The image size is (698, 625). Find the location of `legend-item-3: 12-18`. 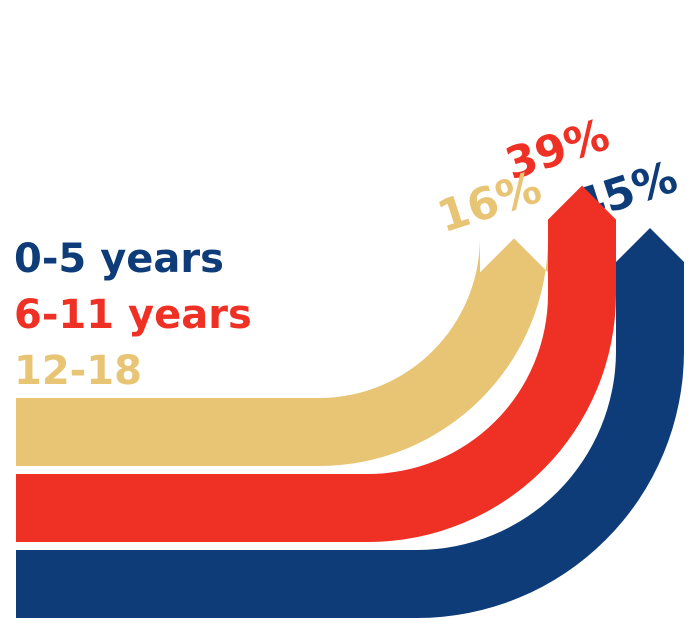

legend-item-3: 12-18 is located at coordinates (78, 371).